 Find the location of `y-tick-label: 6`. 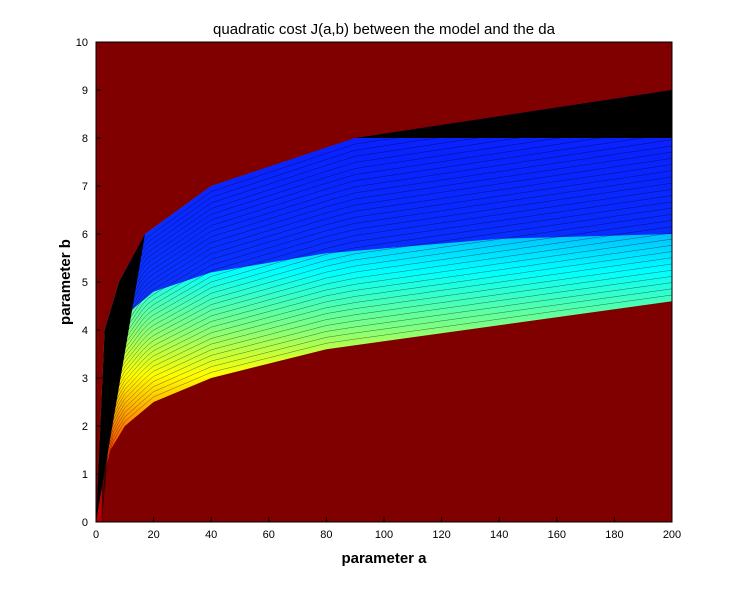

y-tick-label: 6 is located at coordinates (85, 235).